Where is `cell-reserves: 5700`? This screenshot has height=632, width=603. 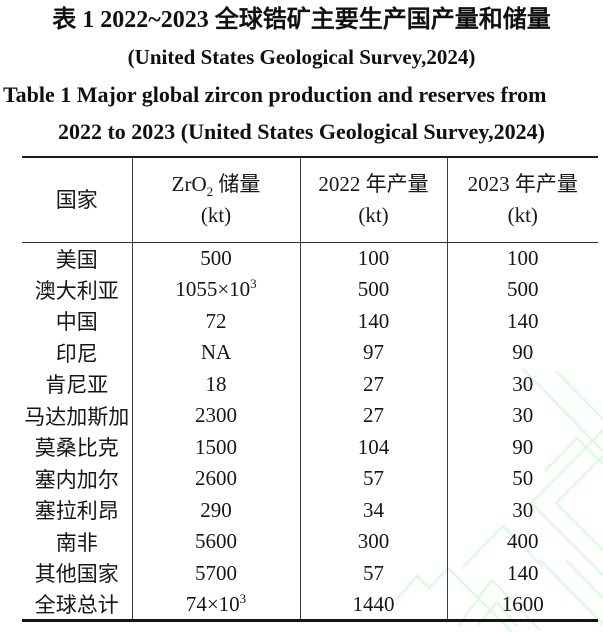
cell-reserves: 5700 is located at coordinates (216, 573).